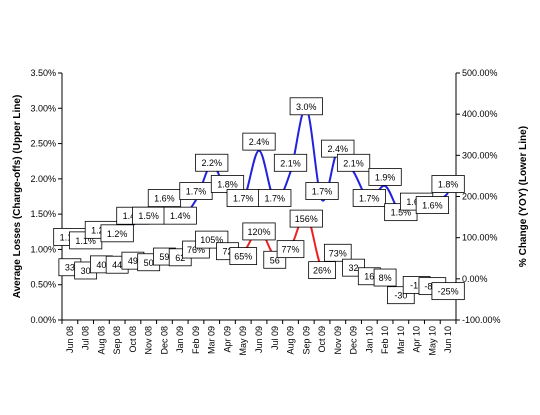 The height and width of the screenshot is (415, 540). What do you see at coordinates (448, 339) in the screenshot?
I see `x-tick-label: Jun 10` at bounding box center [448, 339].